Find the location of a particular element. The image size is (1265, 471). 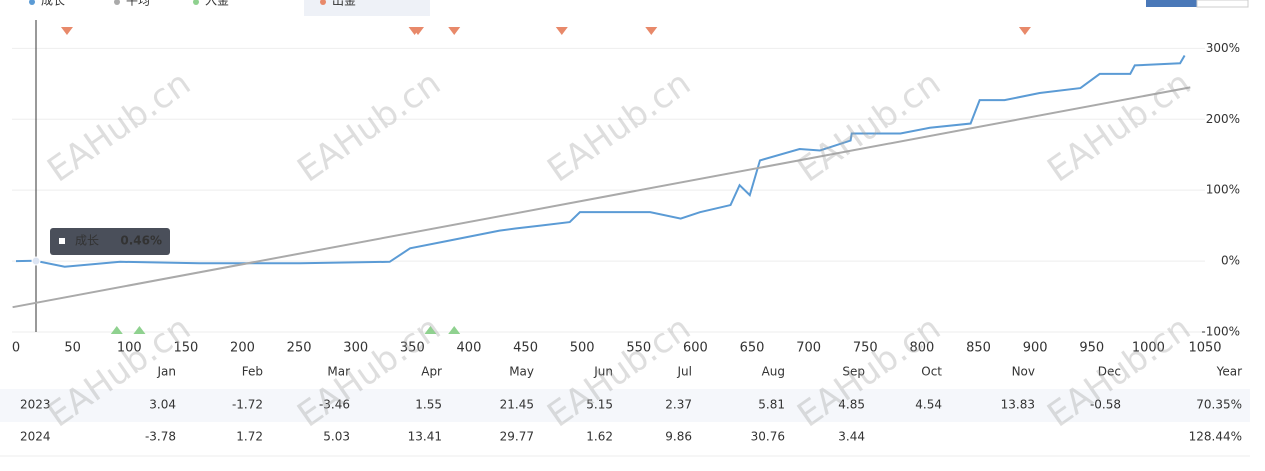

table-header: Oct is located at coordinates (931, 372).